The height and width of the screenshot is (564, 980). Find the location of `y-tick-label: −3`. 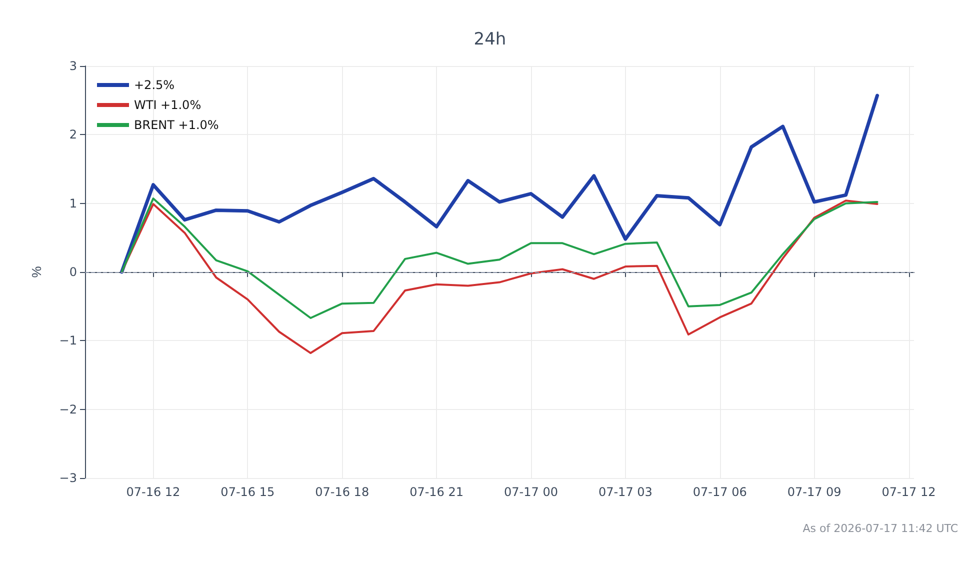

y-tick-label: −3 is located at coordinates (68, 478).